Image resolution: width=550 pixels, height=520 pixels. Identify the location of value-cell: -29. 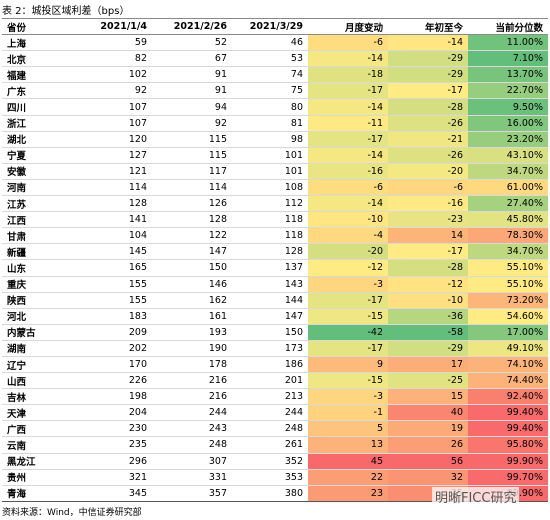
(428, 75).